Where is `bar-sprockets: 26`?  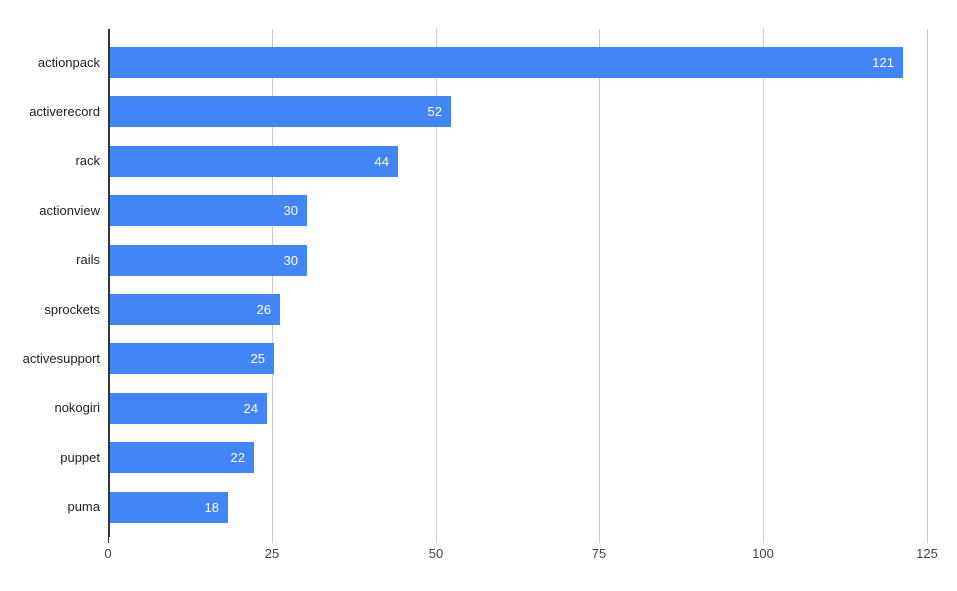
bar-sprockets: 26 is located at coordinates (195, 309).